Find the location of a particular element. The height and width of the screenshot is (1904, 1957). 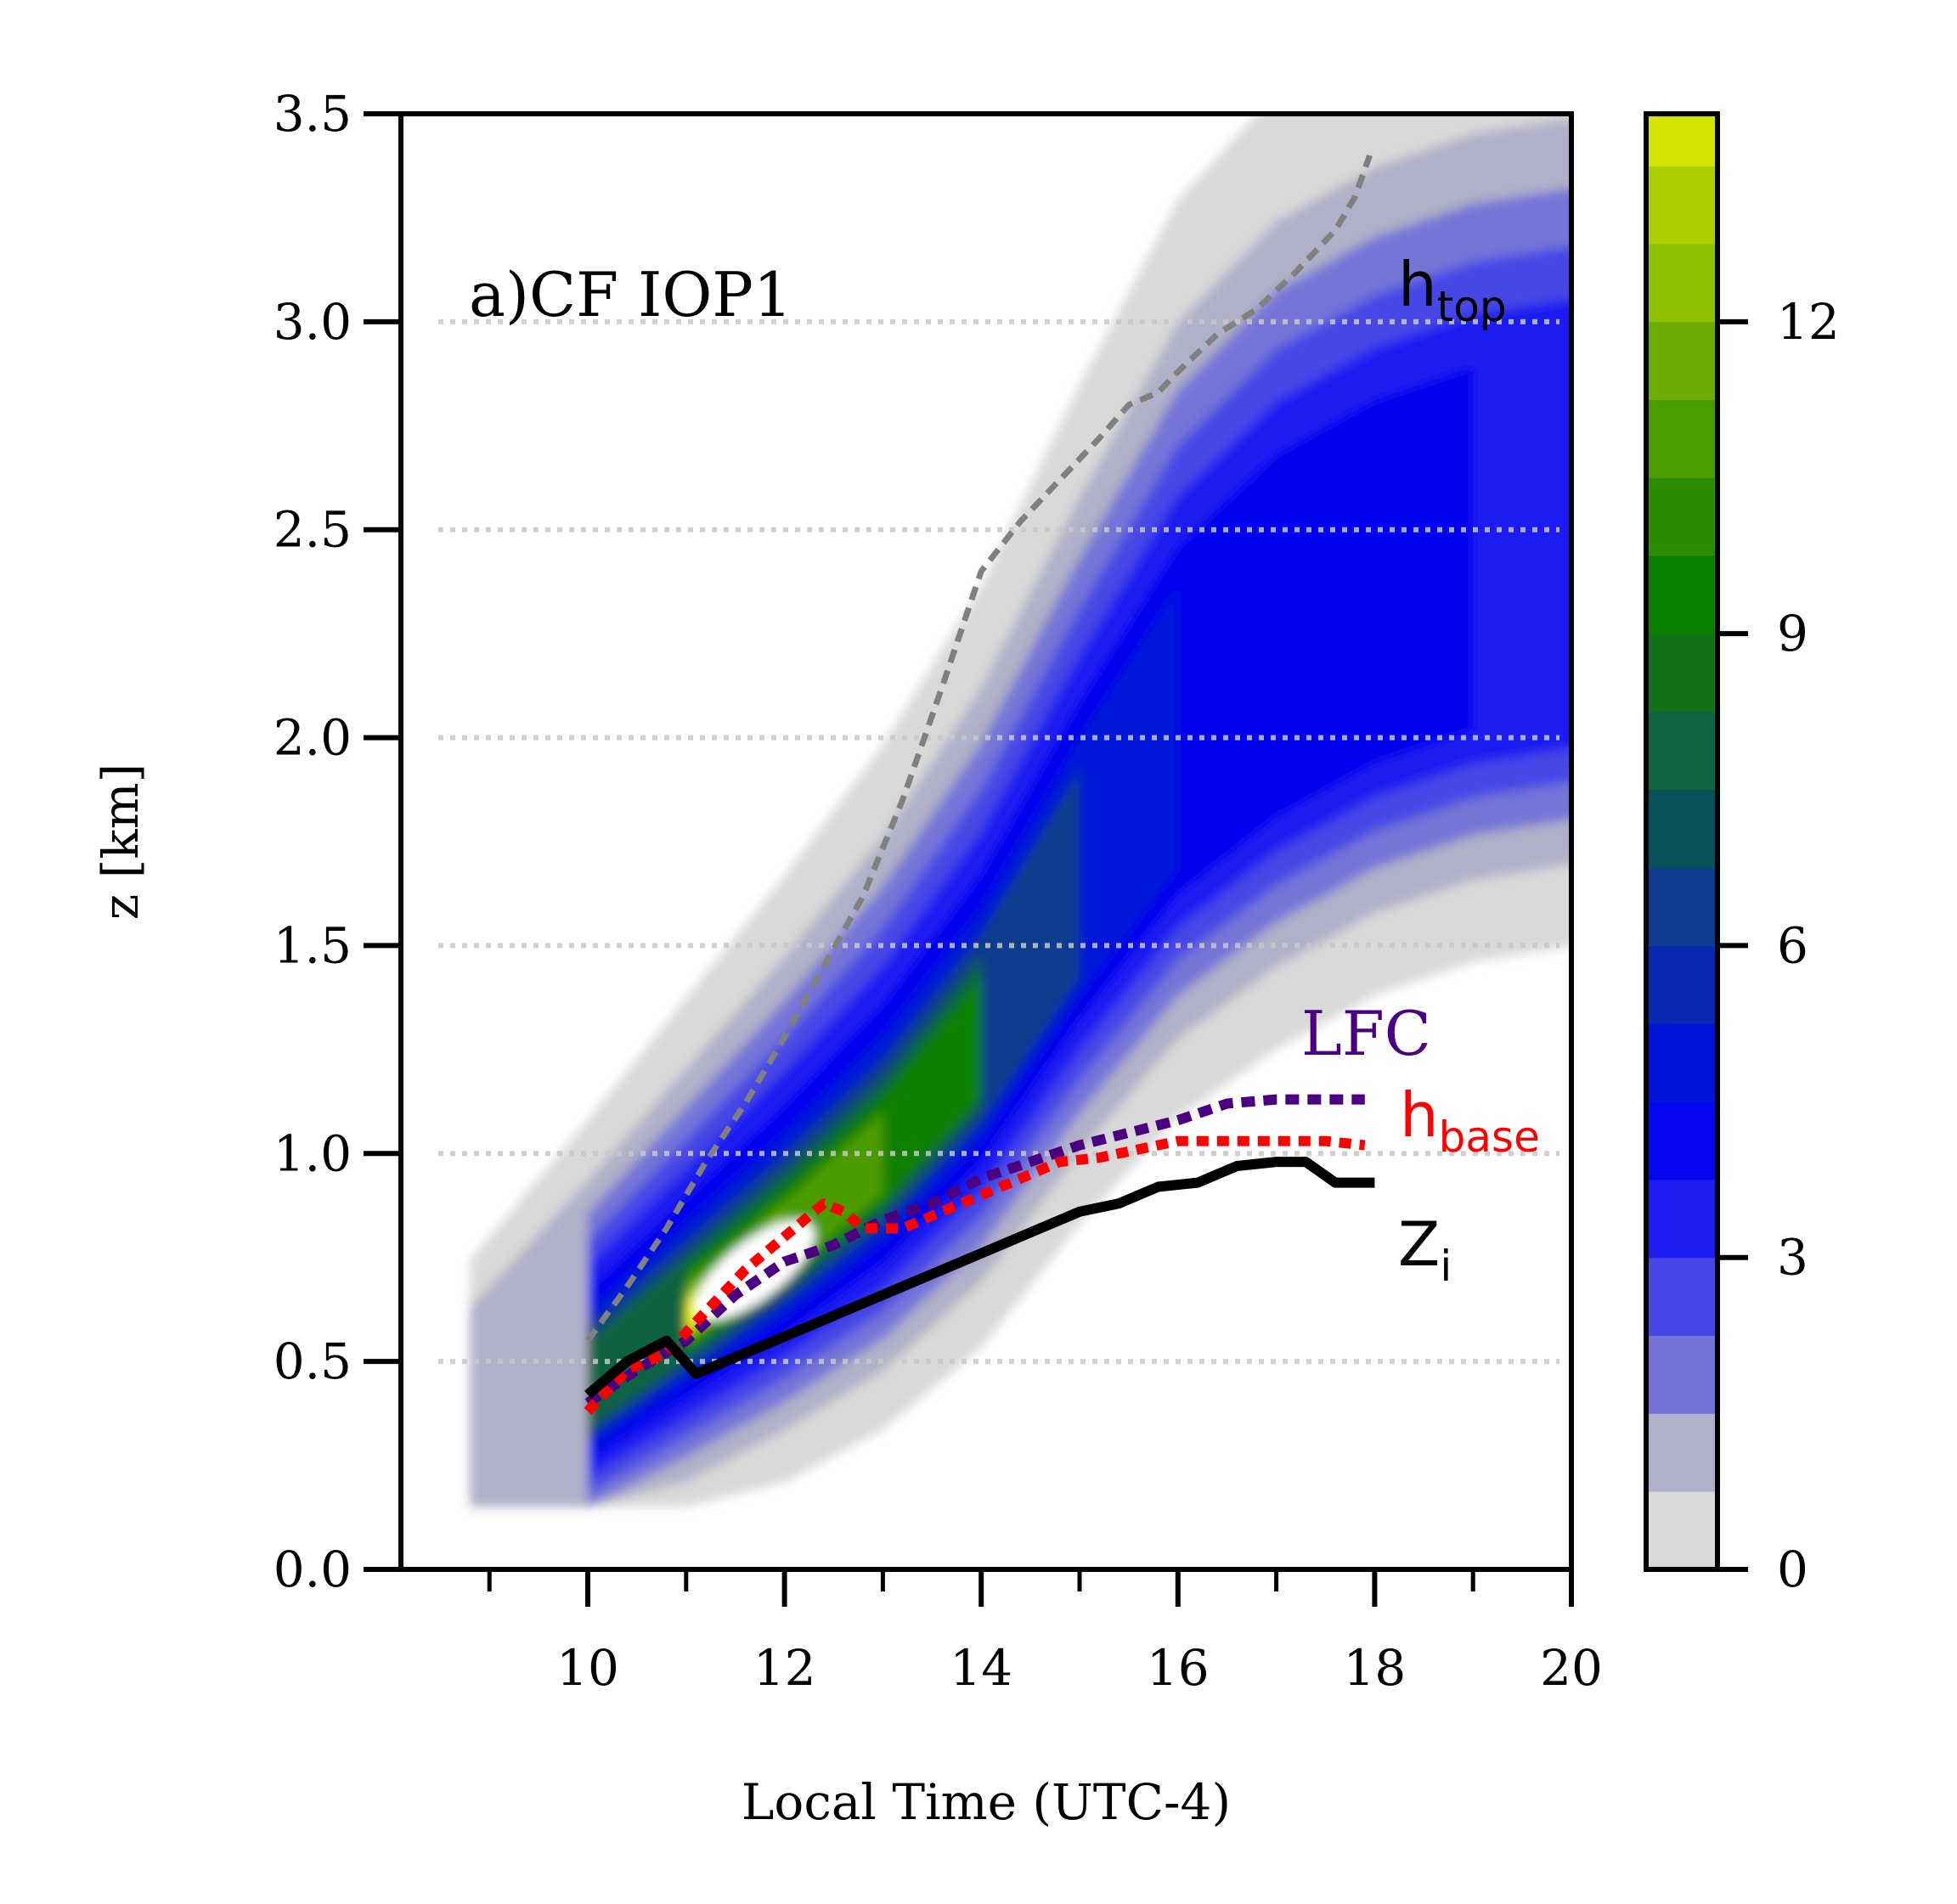

colorbar: 0 3 6 9 12 is located at coordinates (1742, 854).